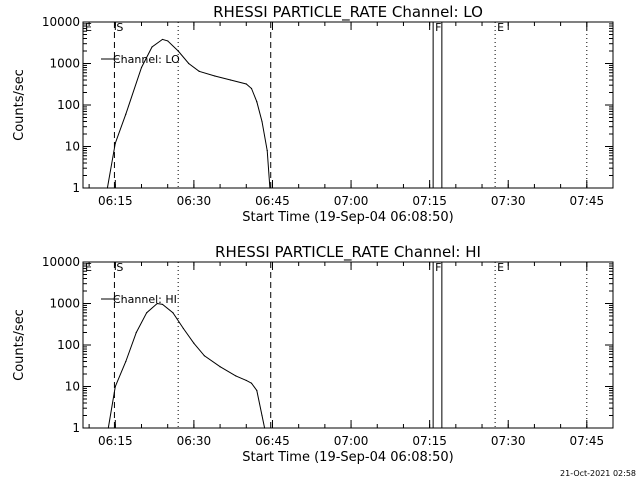 The image size is (640, 480). Describe the element at coordinates (348, 252) in the screenshot. I see `chart-title: RHESSI PARTICLE_RATE Channel: HI` at that location.